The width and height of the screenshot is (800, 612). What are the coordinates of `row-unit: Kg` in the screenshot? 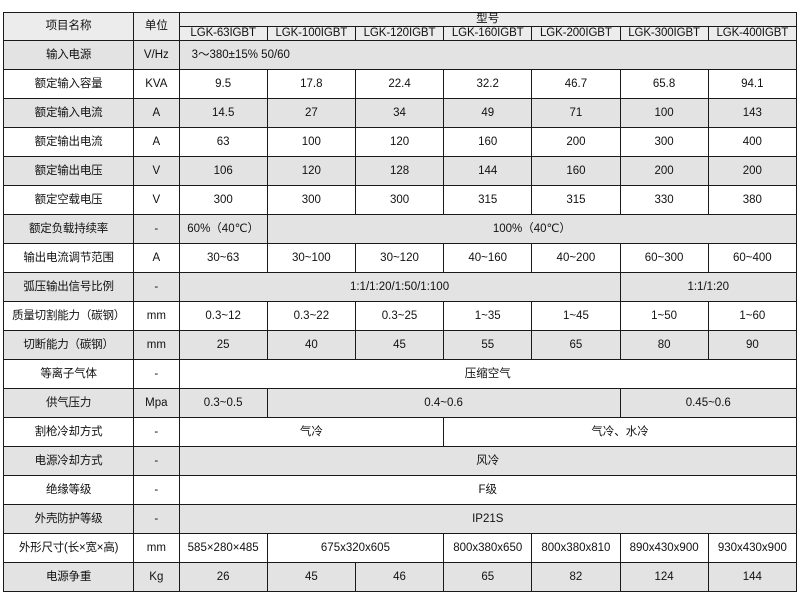 It's located at (156, 577).